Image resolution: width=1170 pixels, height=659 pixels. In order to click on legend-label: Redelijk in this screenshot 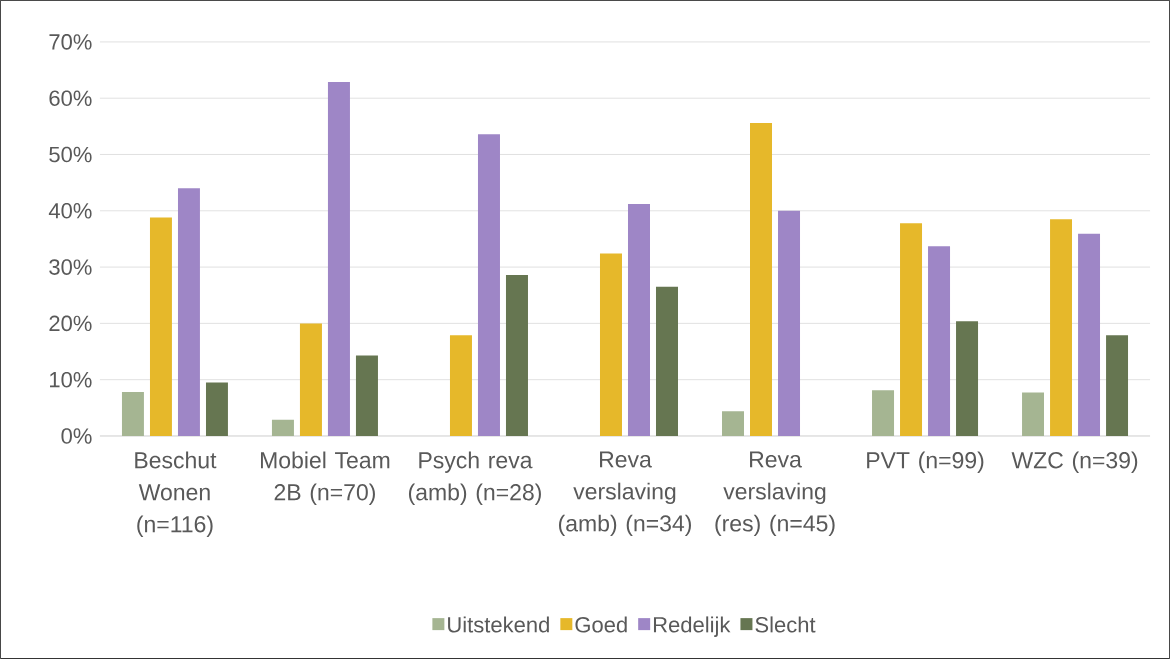, I will do `click(692, 626)`.